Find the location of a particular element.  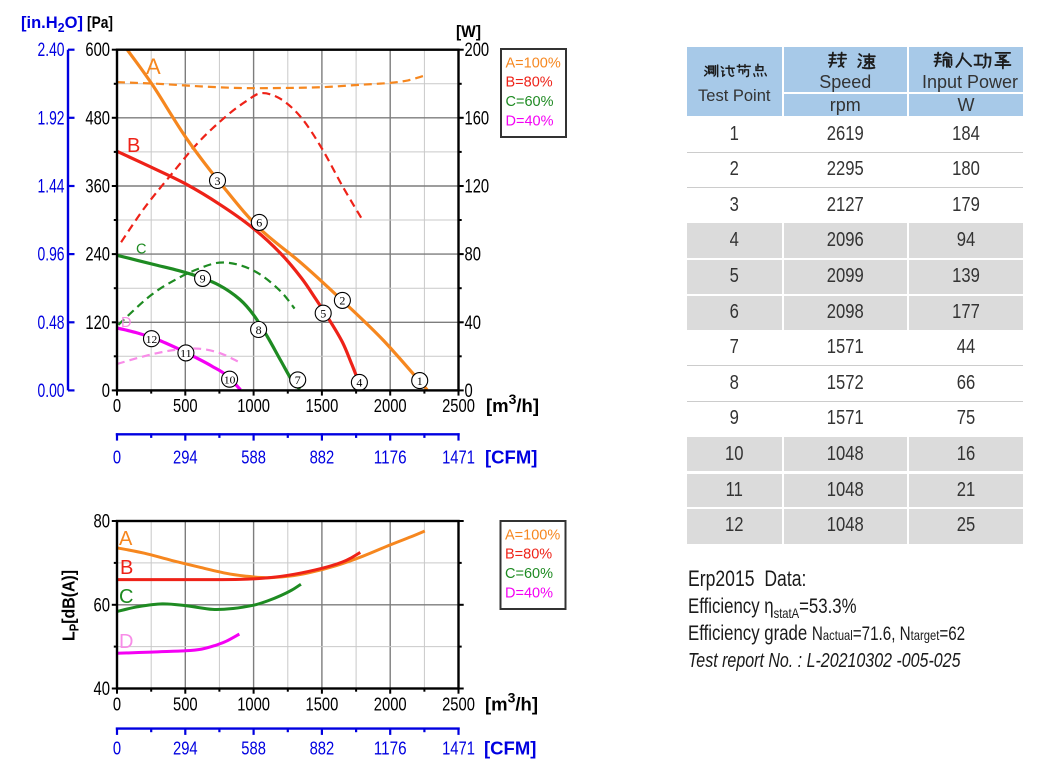

svg-text: 10 is located at coordinates (230, 381).